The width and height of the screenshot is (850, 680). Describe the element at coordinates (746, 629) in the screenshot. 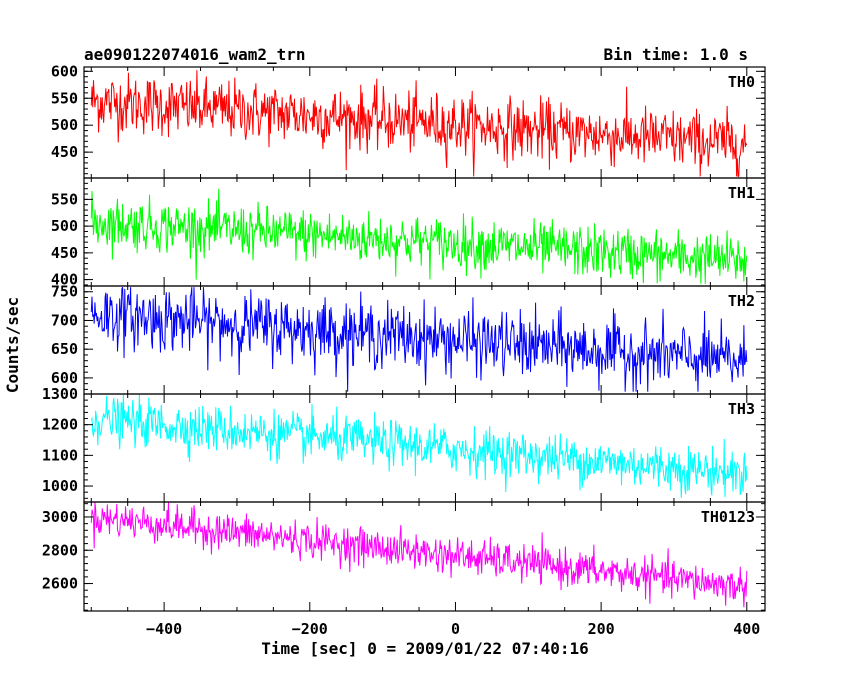

I see `x-tick-label: 400` at that location.